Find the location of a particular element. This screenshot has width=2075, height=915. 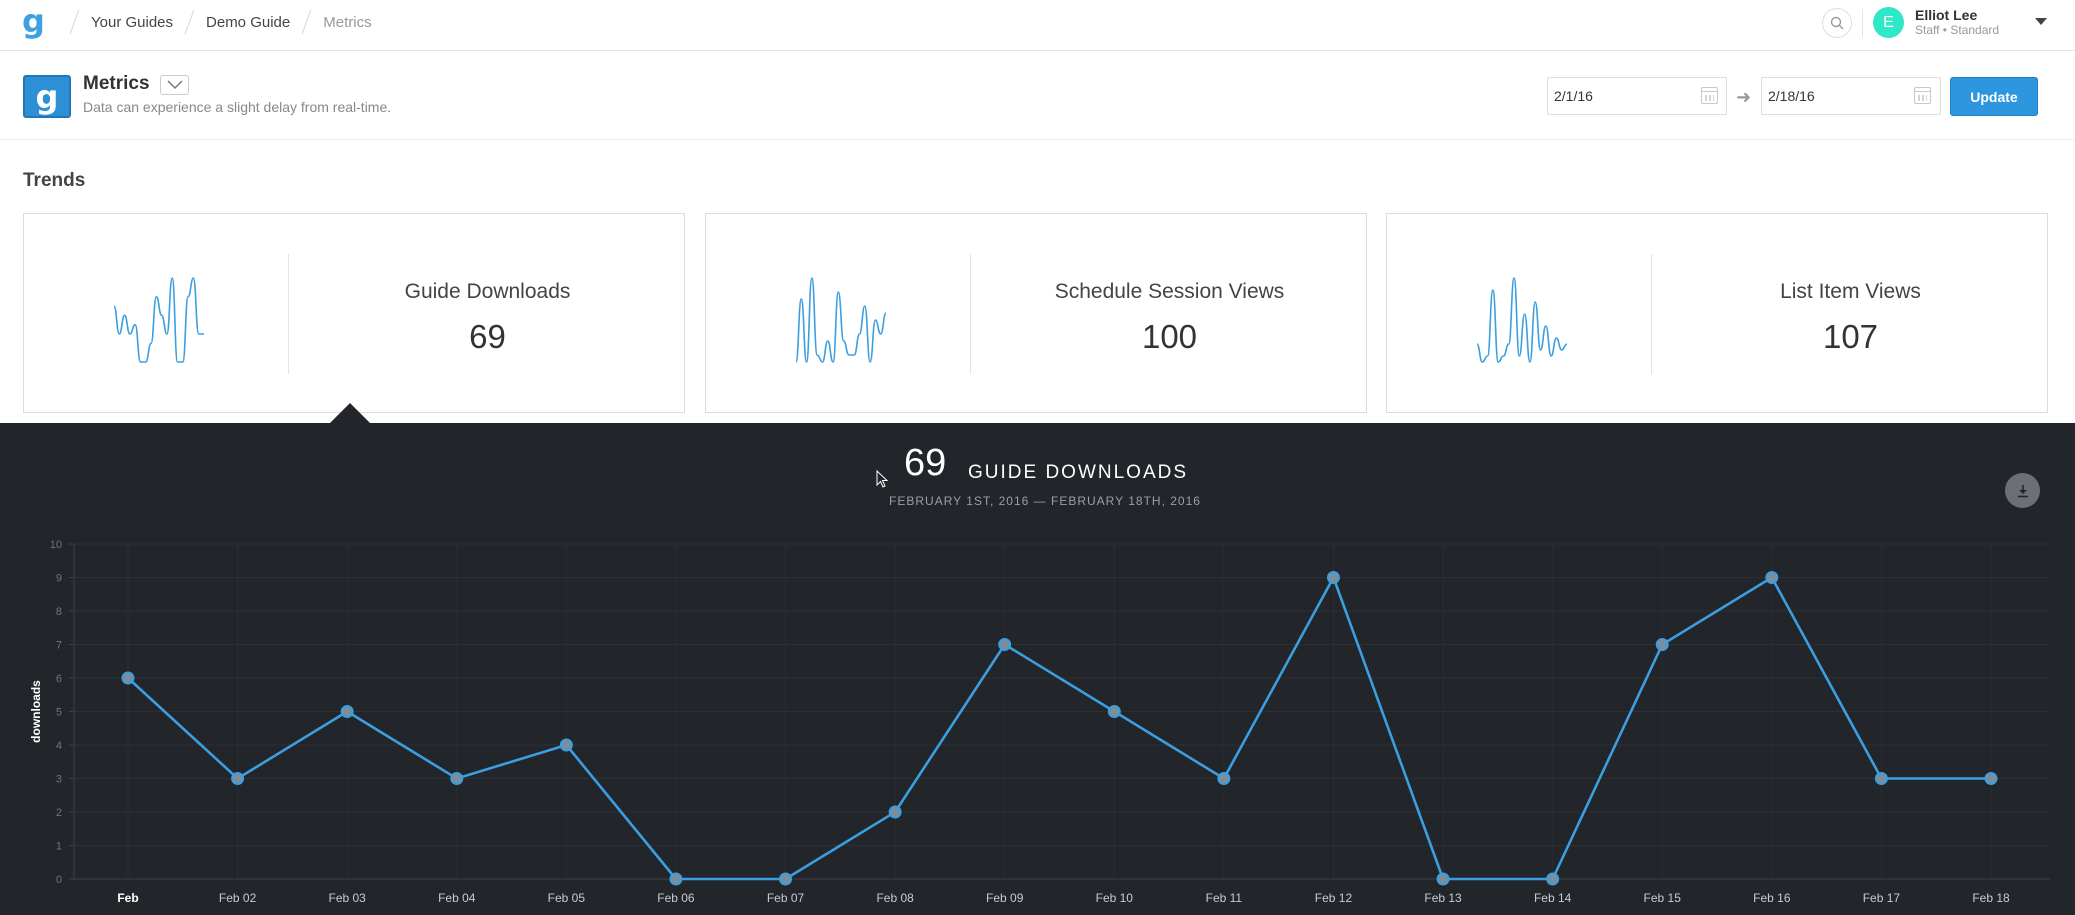

trends-heading: Trends is located at coordinates (54, 180).